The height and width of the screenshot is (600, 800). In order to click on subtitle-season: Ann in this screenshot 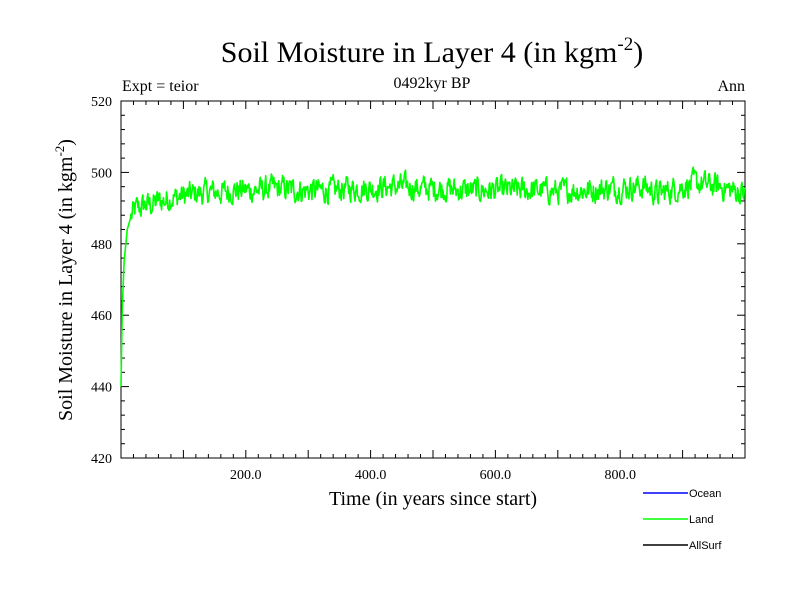, I will do `click(731, 86)`.